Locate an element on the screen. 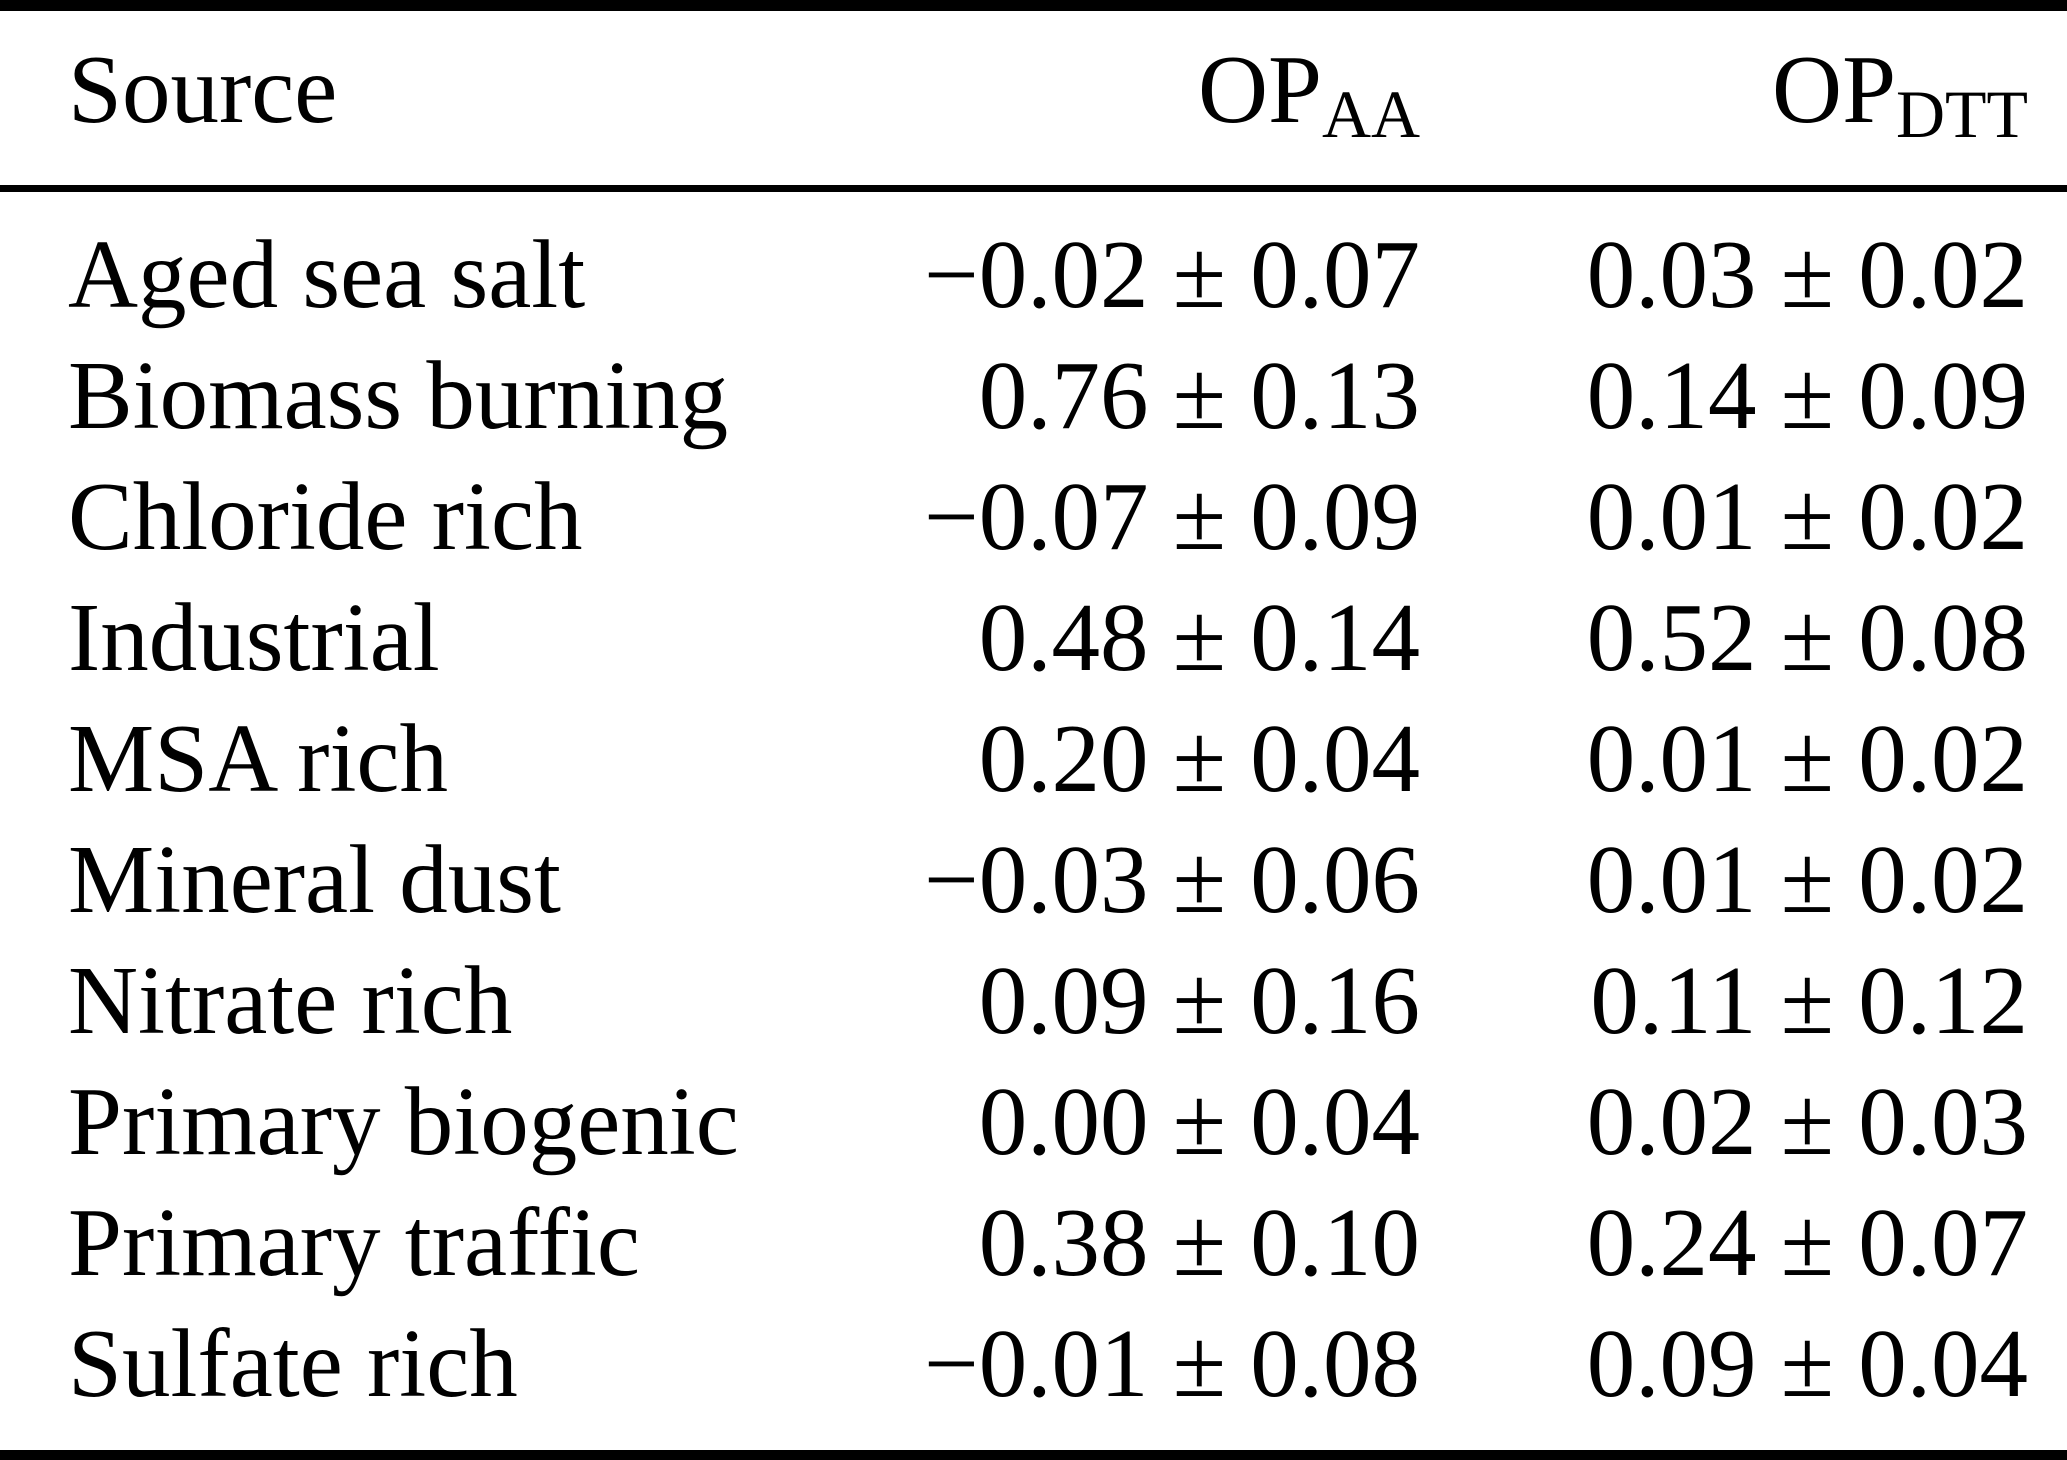 The image size is (2067, 1460). op-aa-base: OP is located at coordinates (1259, 89).